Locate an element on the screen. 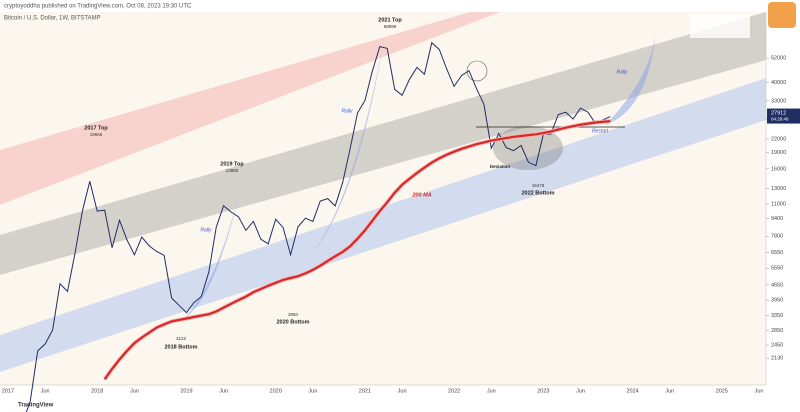 The width and height of the screenshot is (800, 412). symbol: Bitcoin / U.S. Dollar, 1W, BITSTAMP is located at coordinates (52, 19).